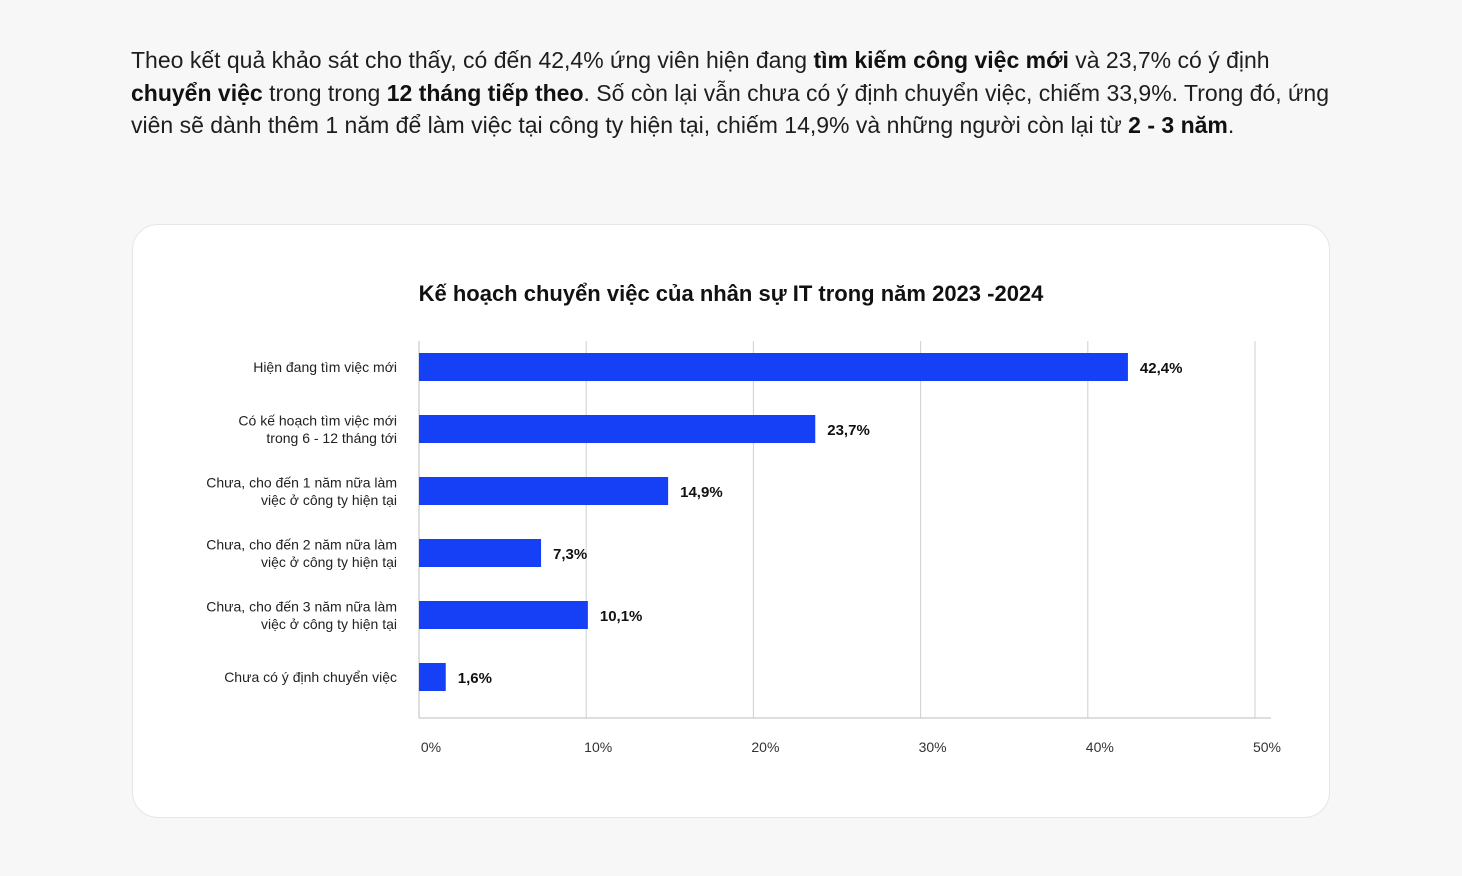 The image size is (1462, 876). Describe the element at coordinates (570, 554) in the screenshot. I see `data-label: 7,3%` at that location.